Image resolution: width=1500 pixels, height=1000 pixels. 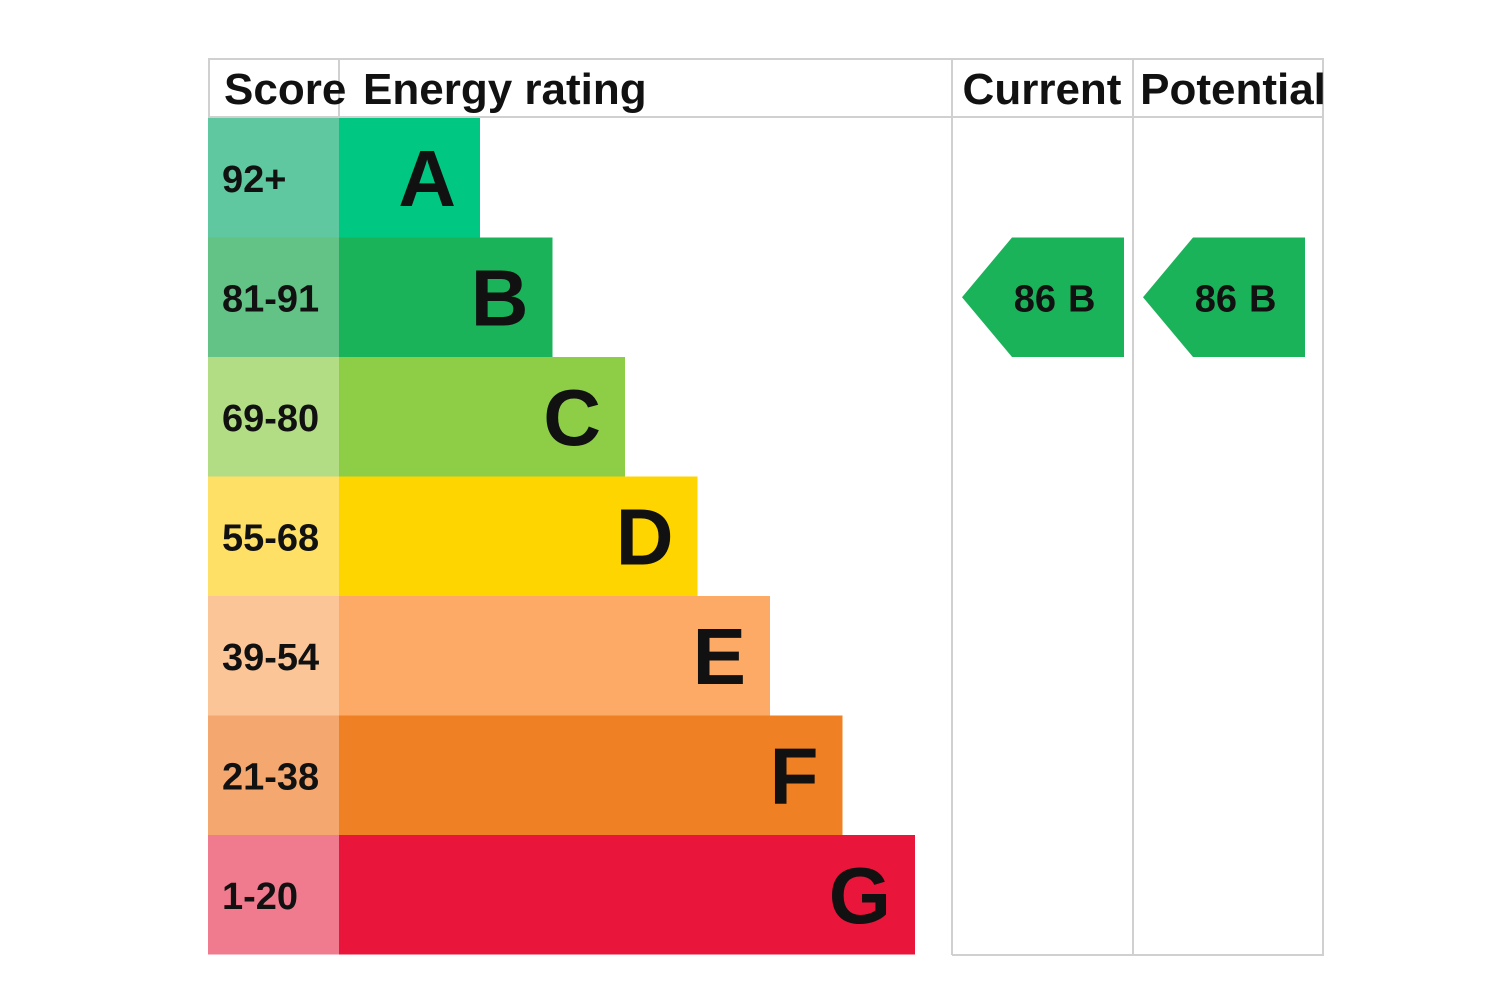 I want to click on potential-column-header: Potential, so click(x=1232, y=89).